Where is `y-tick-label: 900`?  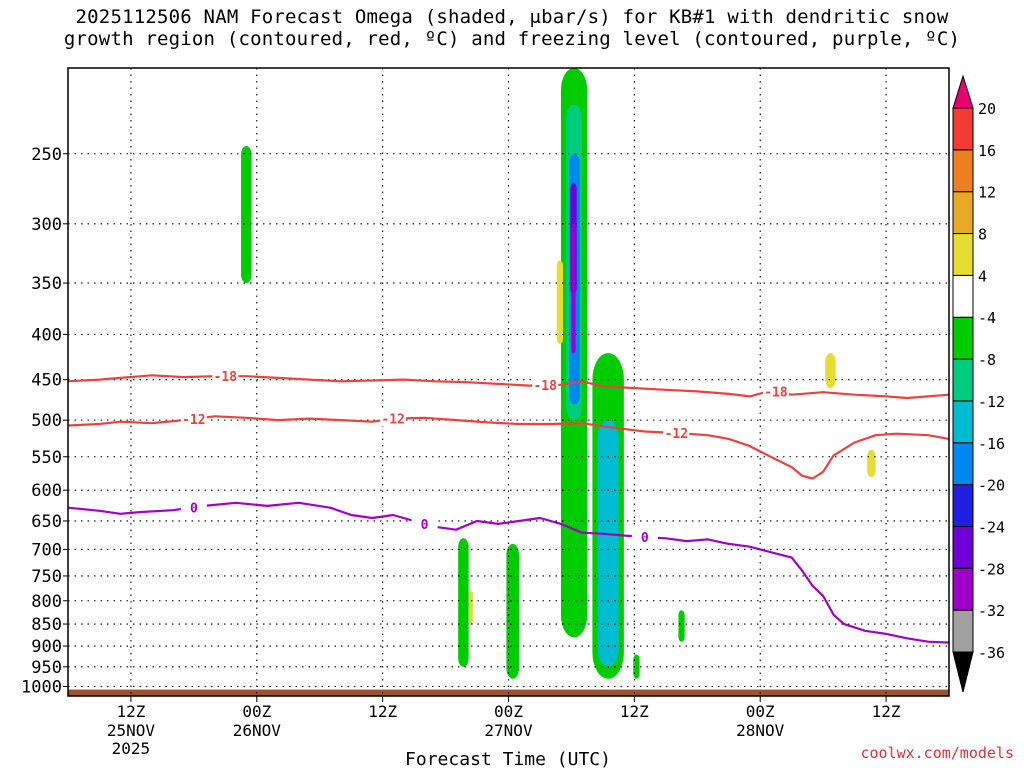
y-tick-label: 900 is located at coordinates (46, 647).